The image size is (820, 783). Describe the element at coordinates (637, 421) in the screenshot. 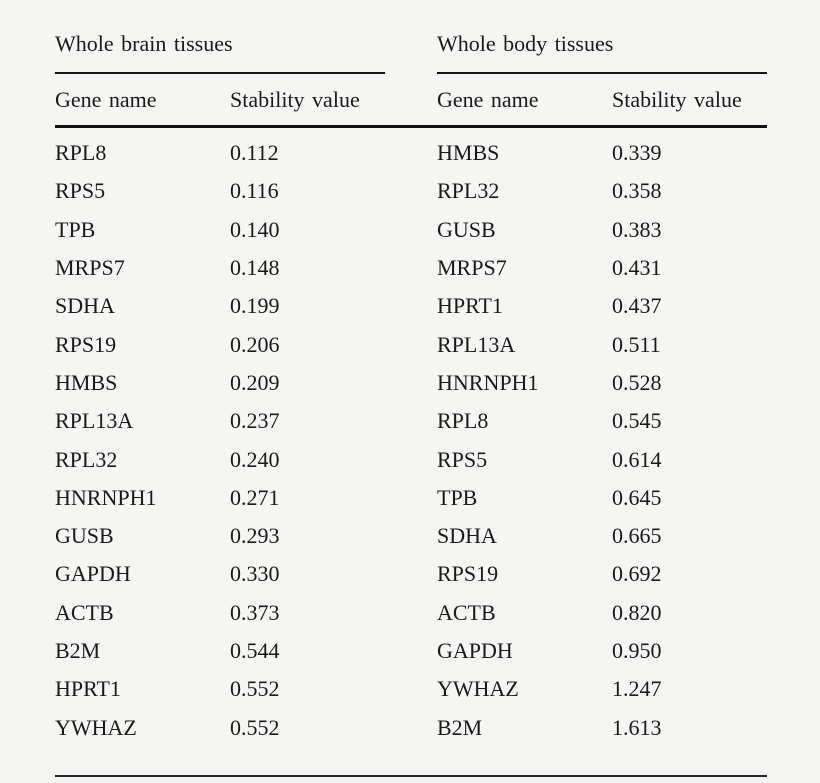

I see `stability-value-cell: 0.545` at that location.